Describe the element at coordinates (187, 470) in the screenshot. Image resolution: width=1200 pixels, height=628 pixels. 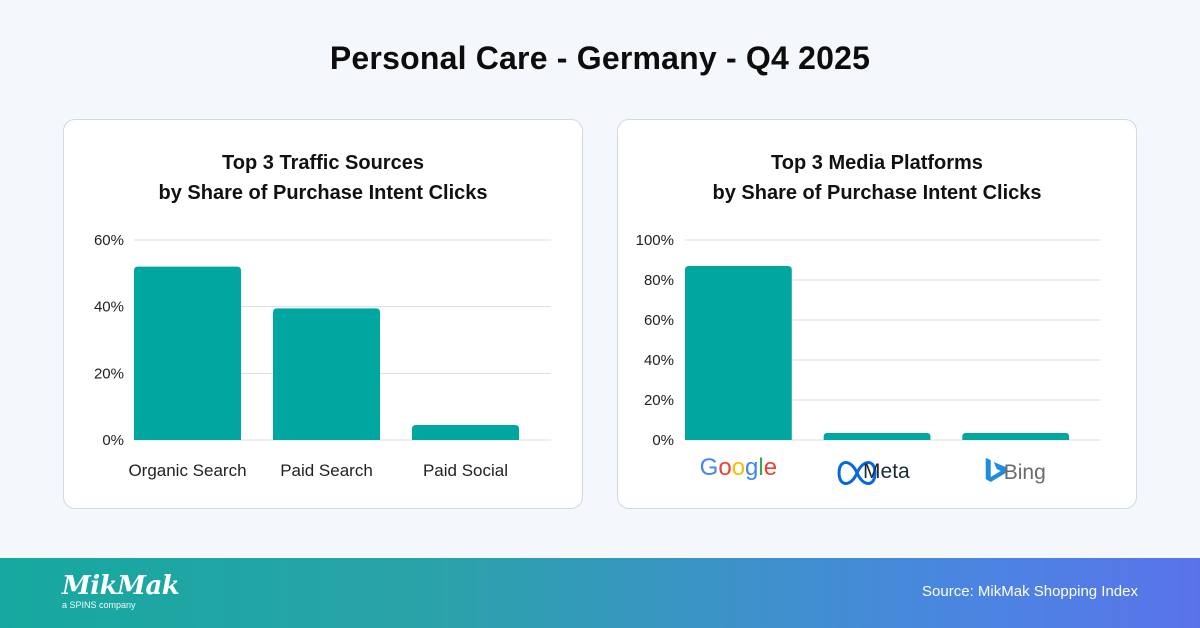
I see `x-tick-label: Organic Search` at that location.